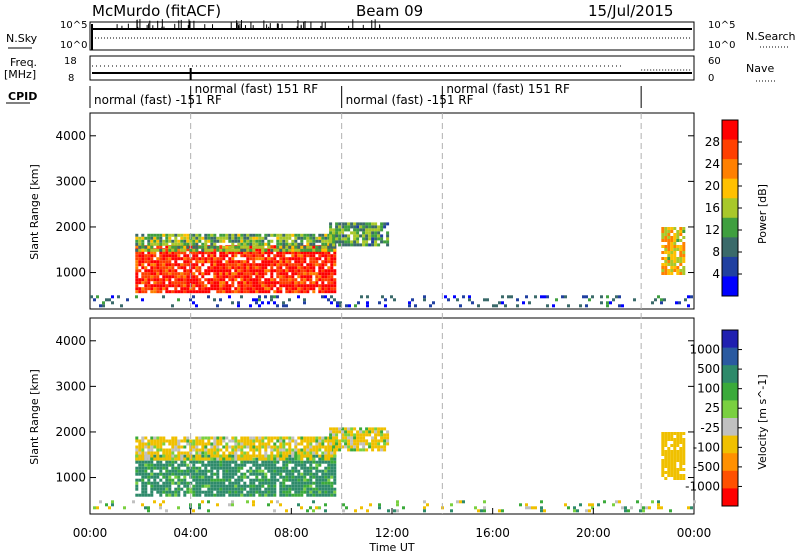 This screenshot has width=800, height=554. I want to click on x-tick-label: 00:00, so click(90, 533).